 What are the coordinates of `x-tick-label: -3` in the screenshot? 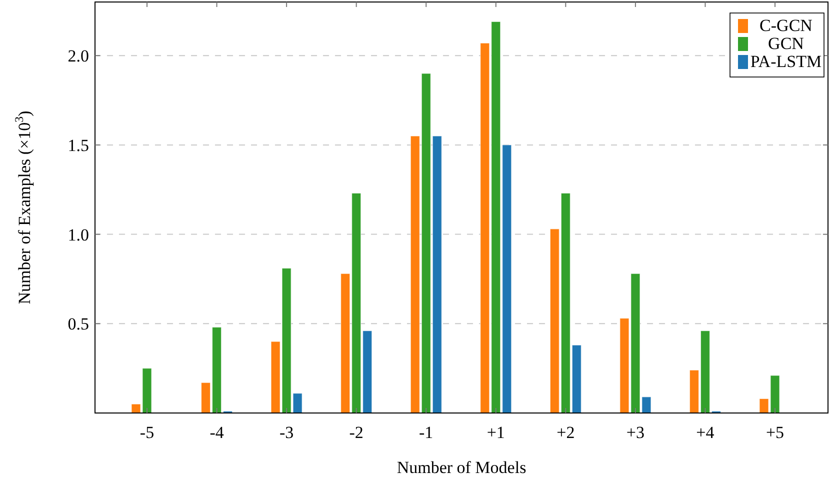 It's located at (286, 432).